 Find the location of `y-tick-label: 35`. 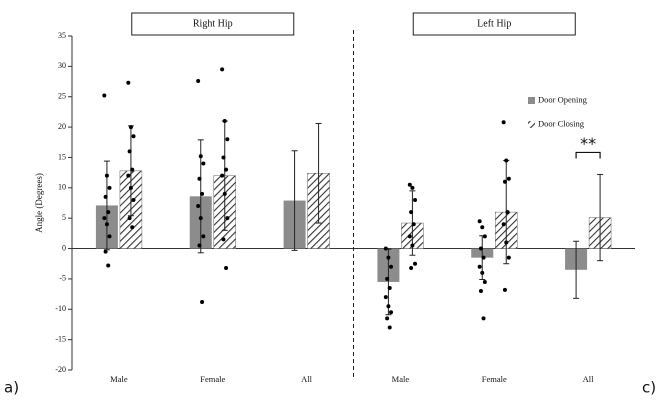

y-tick-label: 35 is located at coordinates (62, 35).